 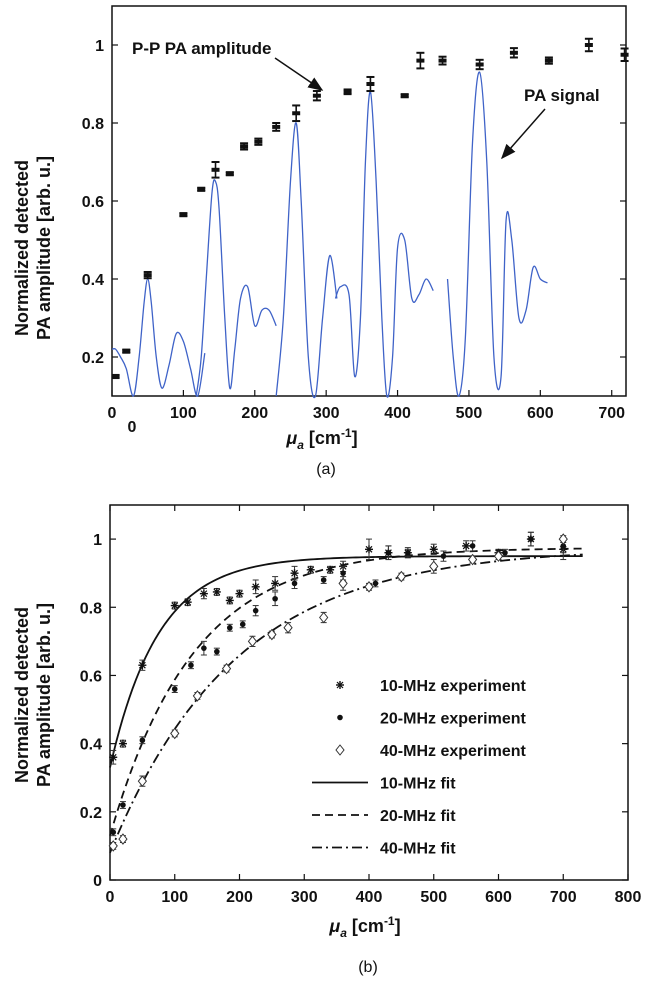 I want to click on chart-a-ytick-label: 0.2, so click(x=93, y=358).